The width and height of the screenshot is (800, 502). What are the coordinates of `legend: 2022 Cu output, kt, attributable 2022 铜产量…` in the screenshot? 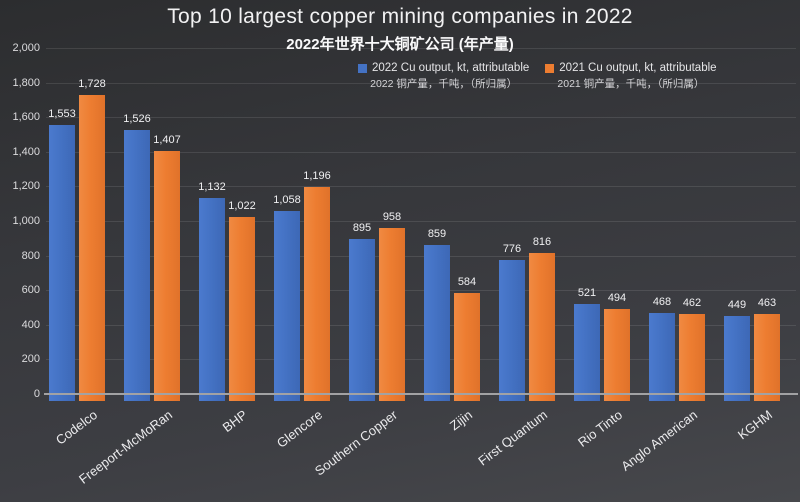 It's located at (537, 76).